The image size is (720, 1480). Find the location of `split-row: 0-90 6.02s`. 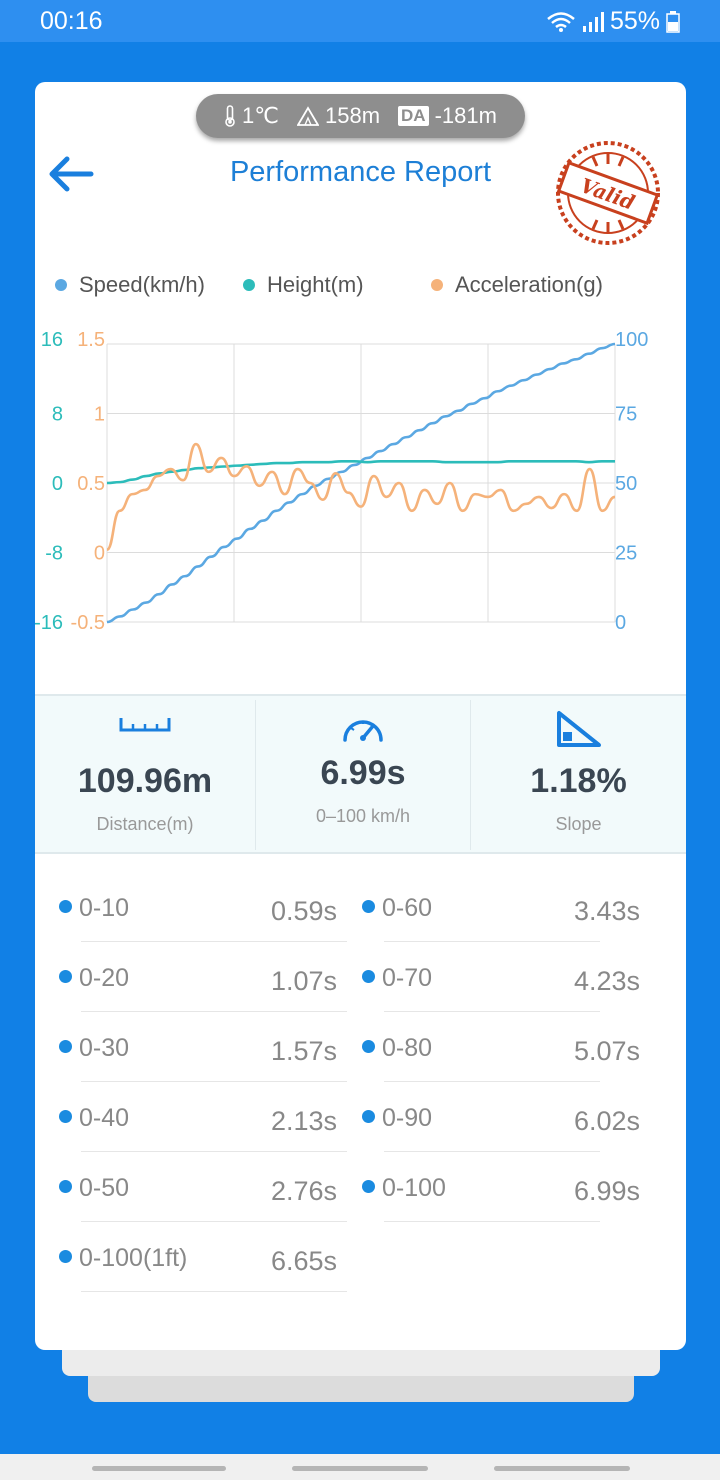

split-row: 0-90 6.02s is located at coordinates (506, 1117).